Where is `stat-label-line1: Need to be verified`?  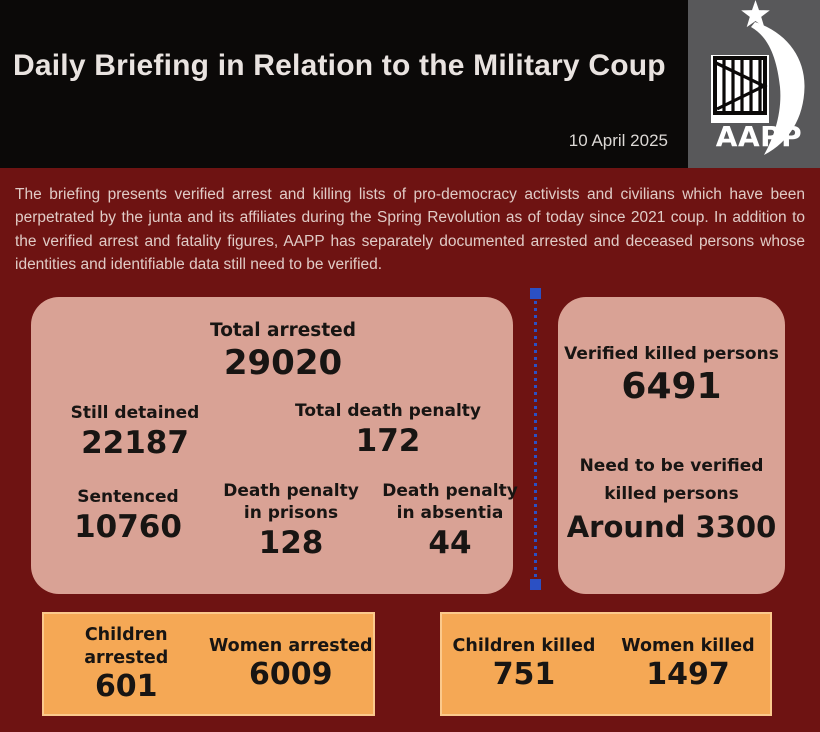 stat-label-line1: Need to be verified is located at coordinates (671, 466).